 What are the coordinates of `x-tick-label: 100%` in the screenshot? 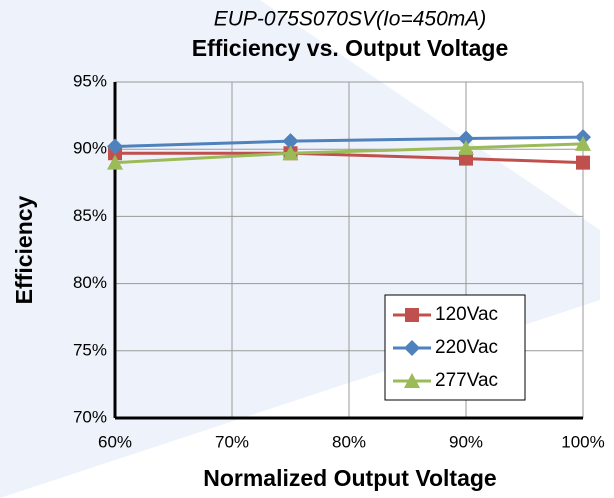 It's located at (582, 441).